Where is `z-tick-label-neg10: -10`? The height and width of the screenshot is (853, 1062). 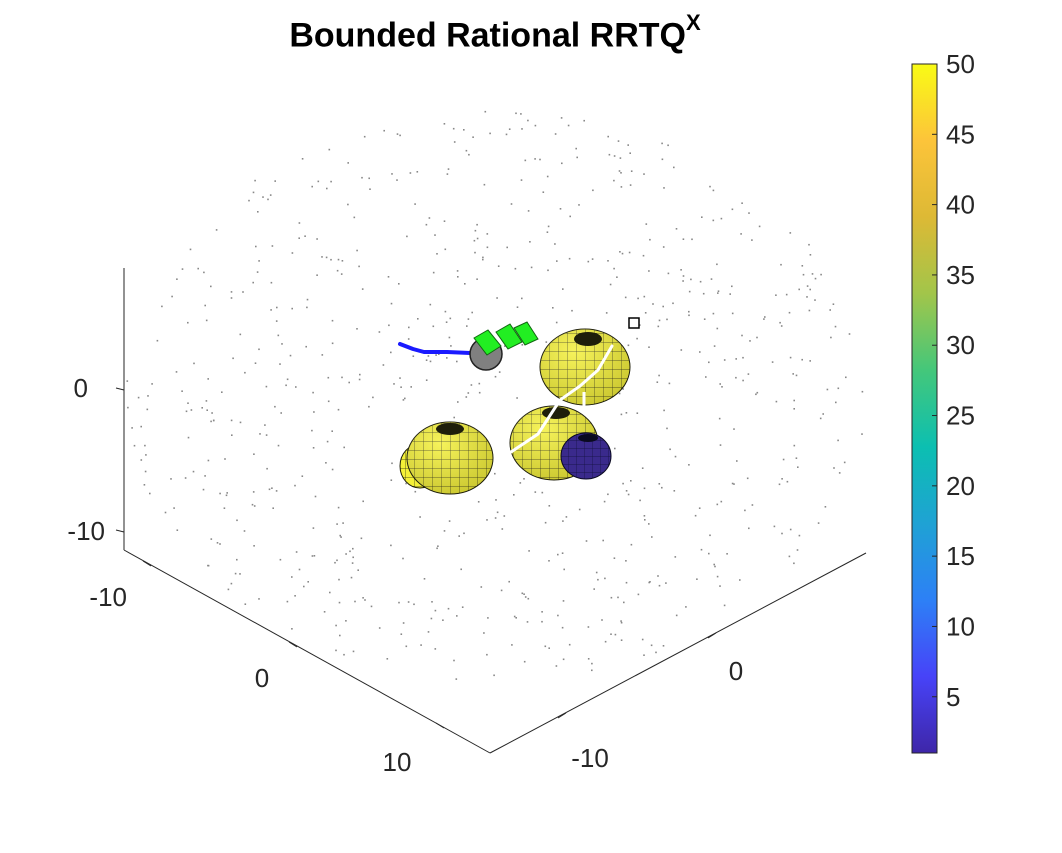 z-tick-label-neg10: -10 is located at coordinates (86, 531).